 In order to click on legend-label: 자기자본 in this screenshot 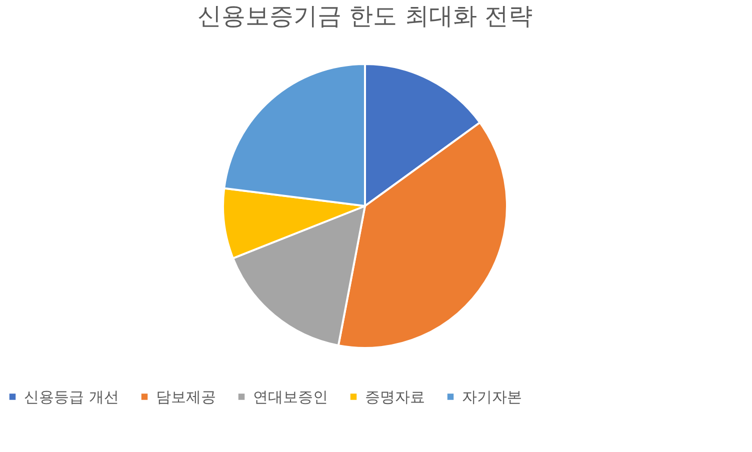, I will do `click(492, 397)`.